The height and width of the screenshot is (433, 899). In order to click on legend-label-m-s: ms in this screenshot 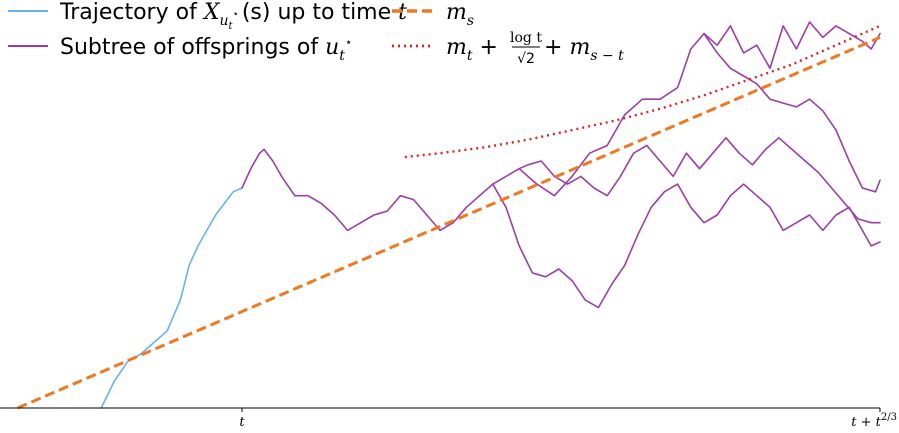, I will do `click(460, 14)`.